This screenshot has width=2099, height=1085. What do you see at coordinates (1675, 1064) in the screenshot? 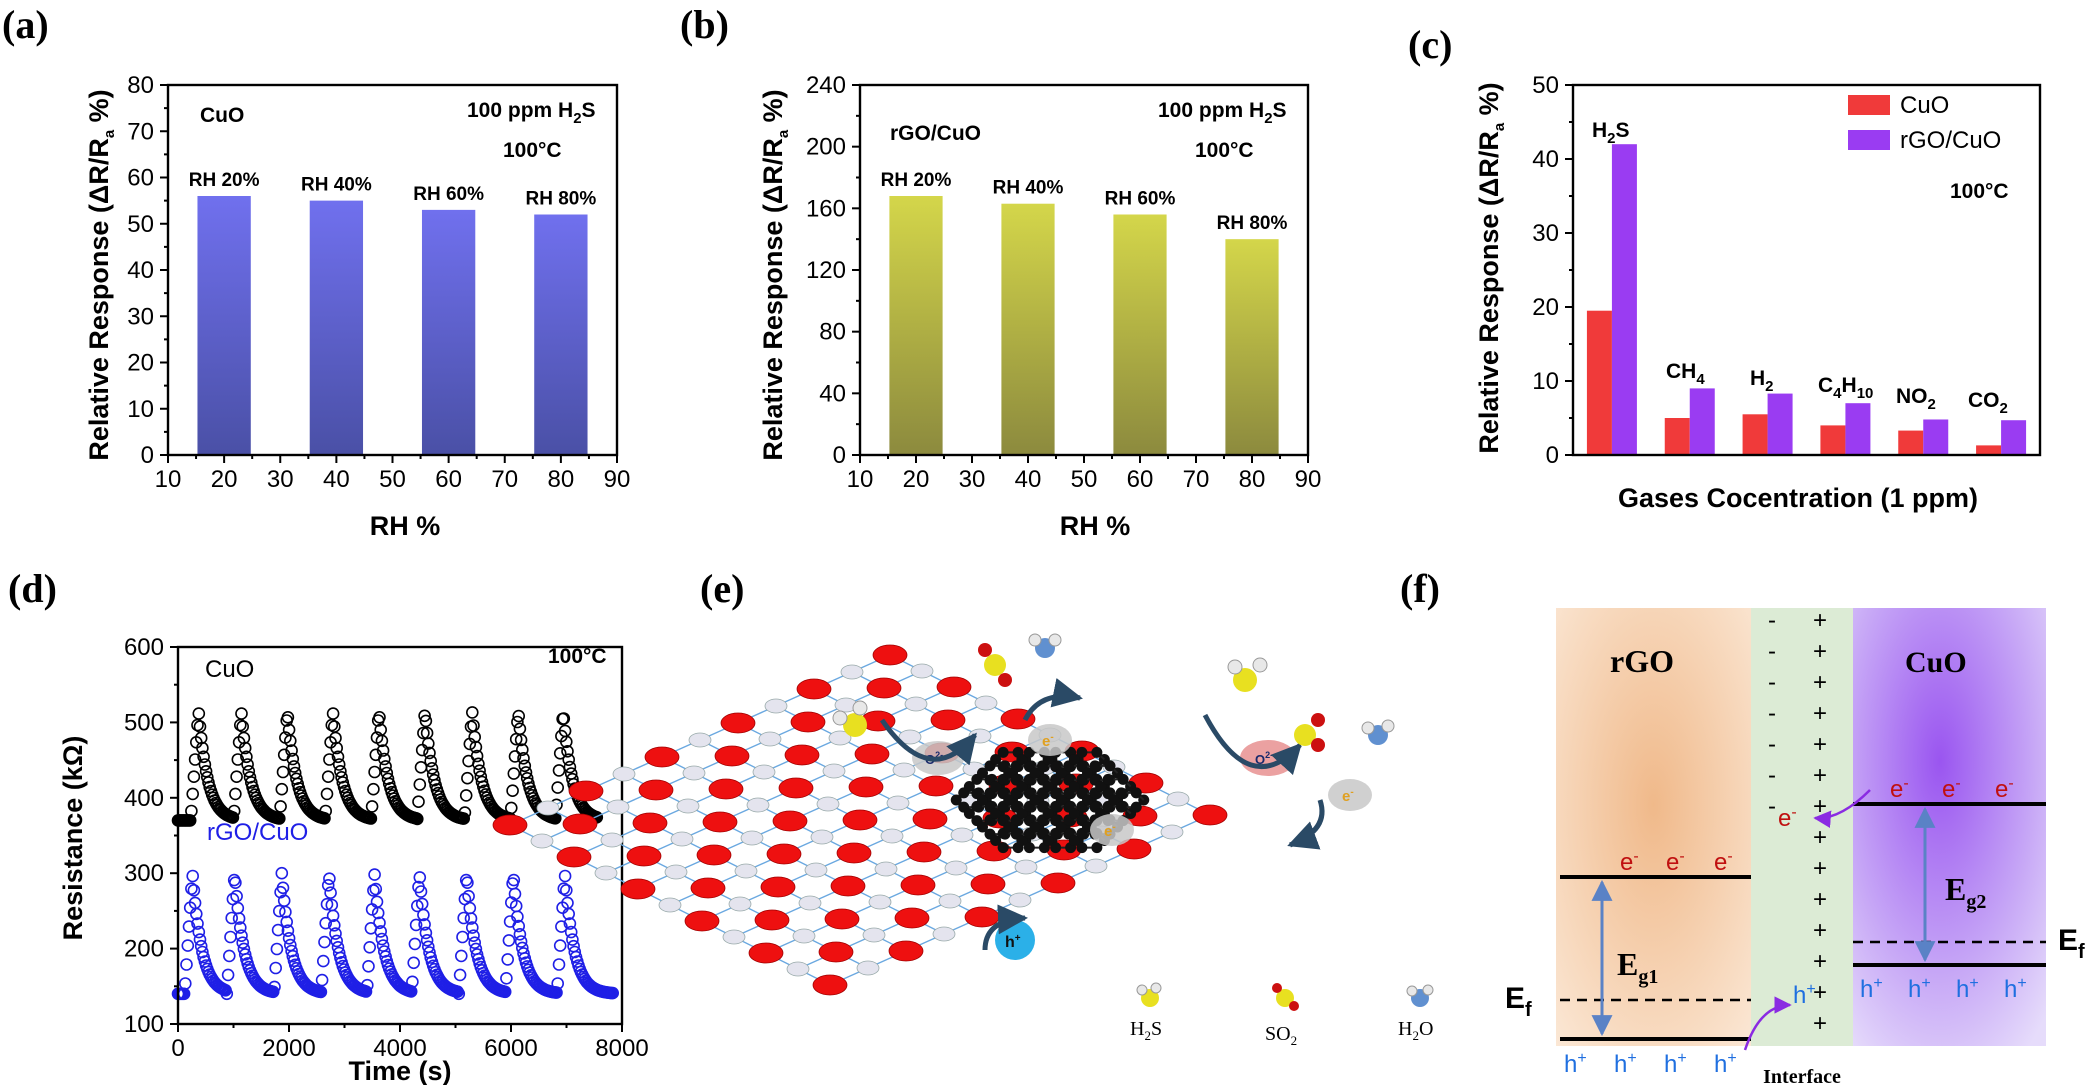
I see `hole-rgo: h+` at bounding box center [1675, 1064].